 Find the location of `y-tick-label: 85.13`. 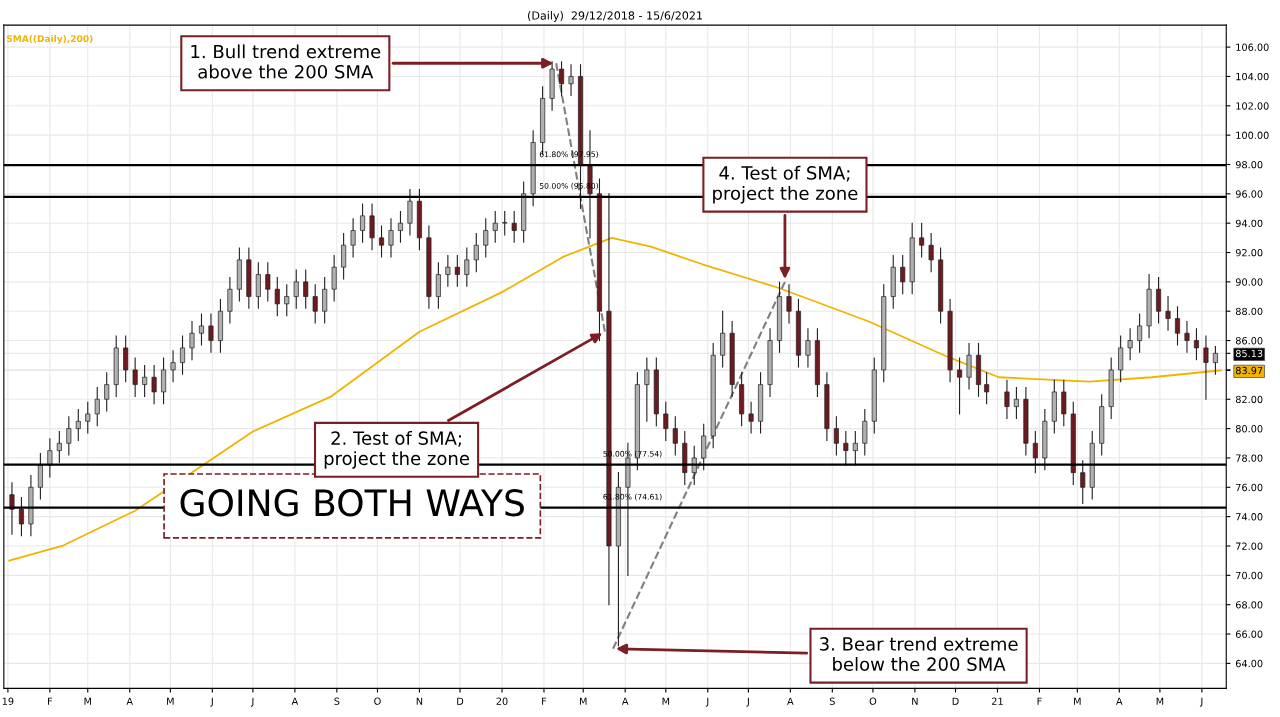

y-tick-label: 85.13 is located at coordinates (1249, 353).